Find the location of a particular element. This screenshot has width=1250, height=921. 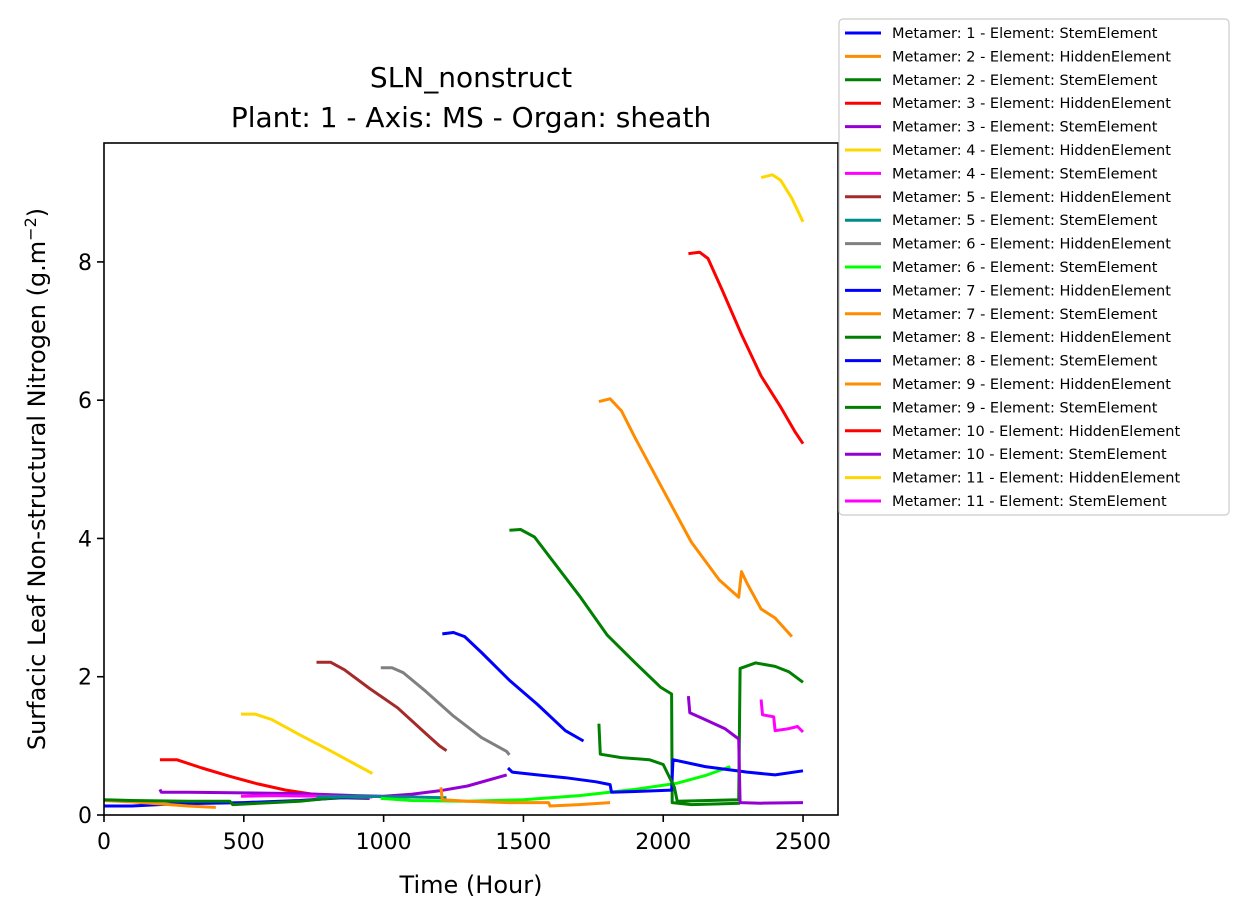

legend-label: Metamer: 8 - Element: StemElement is located at coordinates (1025, 362).